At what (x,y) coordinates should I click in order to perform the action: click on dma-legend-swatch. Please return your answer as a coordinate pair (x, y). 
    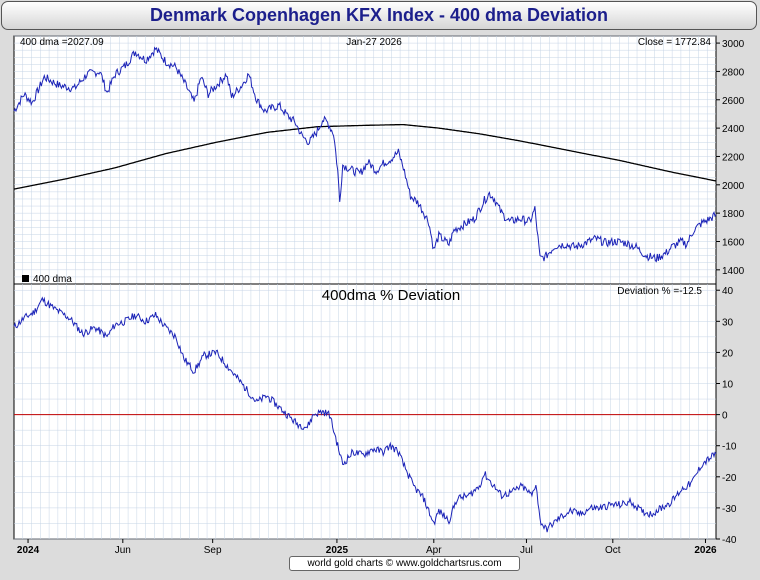
    Looking at the image, I should click on (25, 278).